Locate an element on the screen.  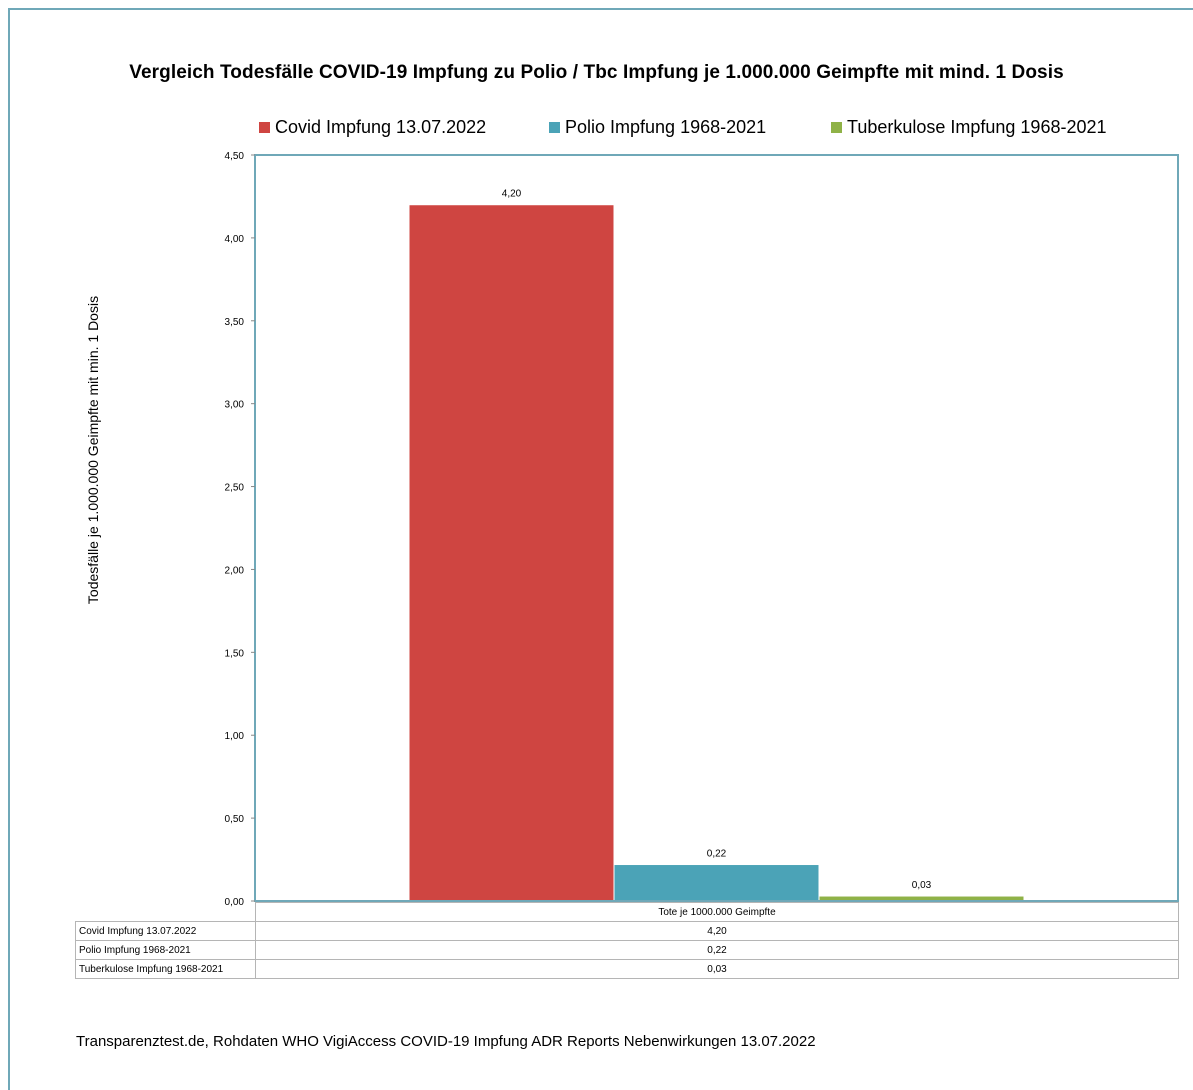
table-row-value: 4,20 is located at coordinates (717, 931).